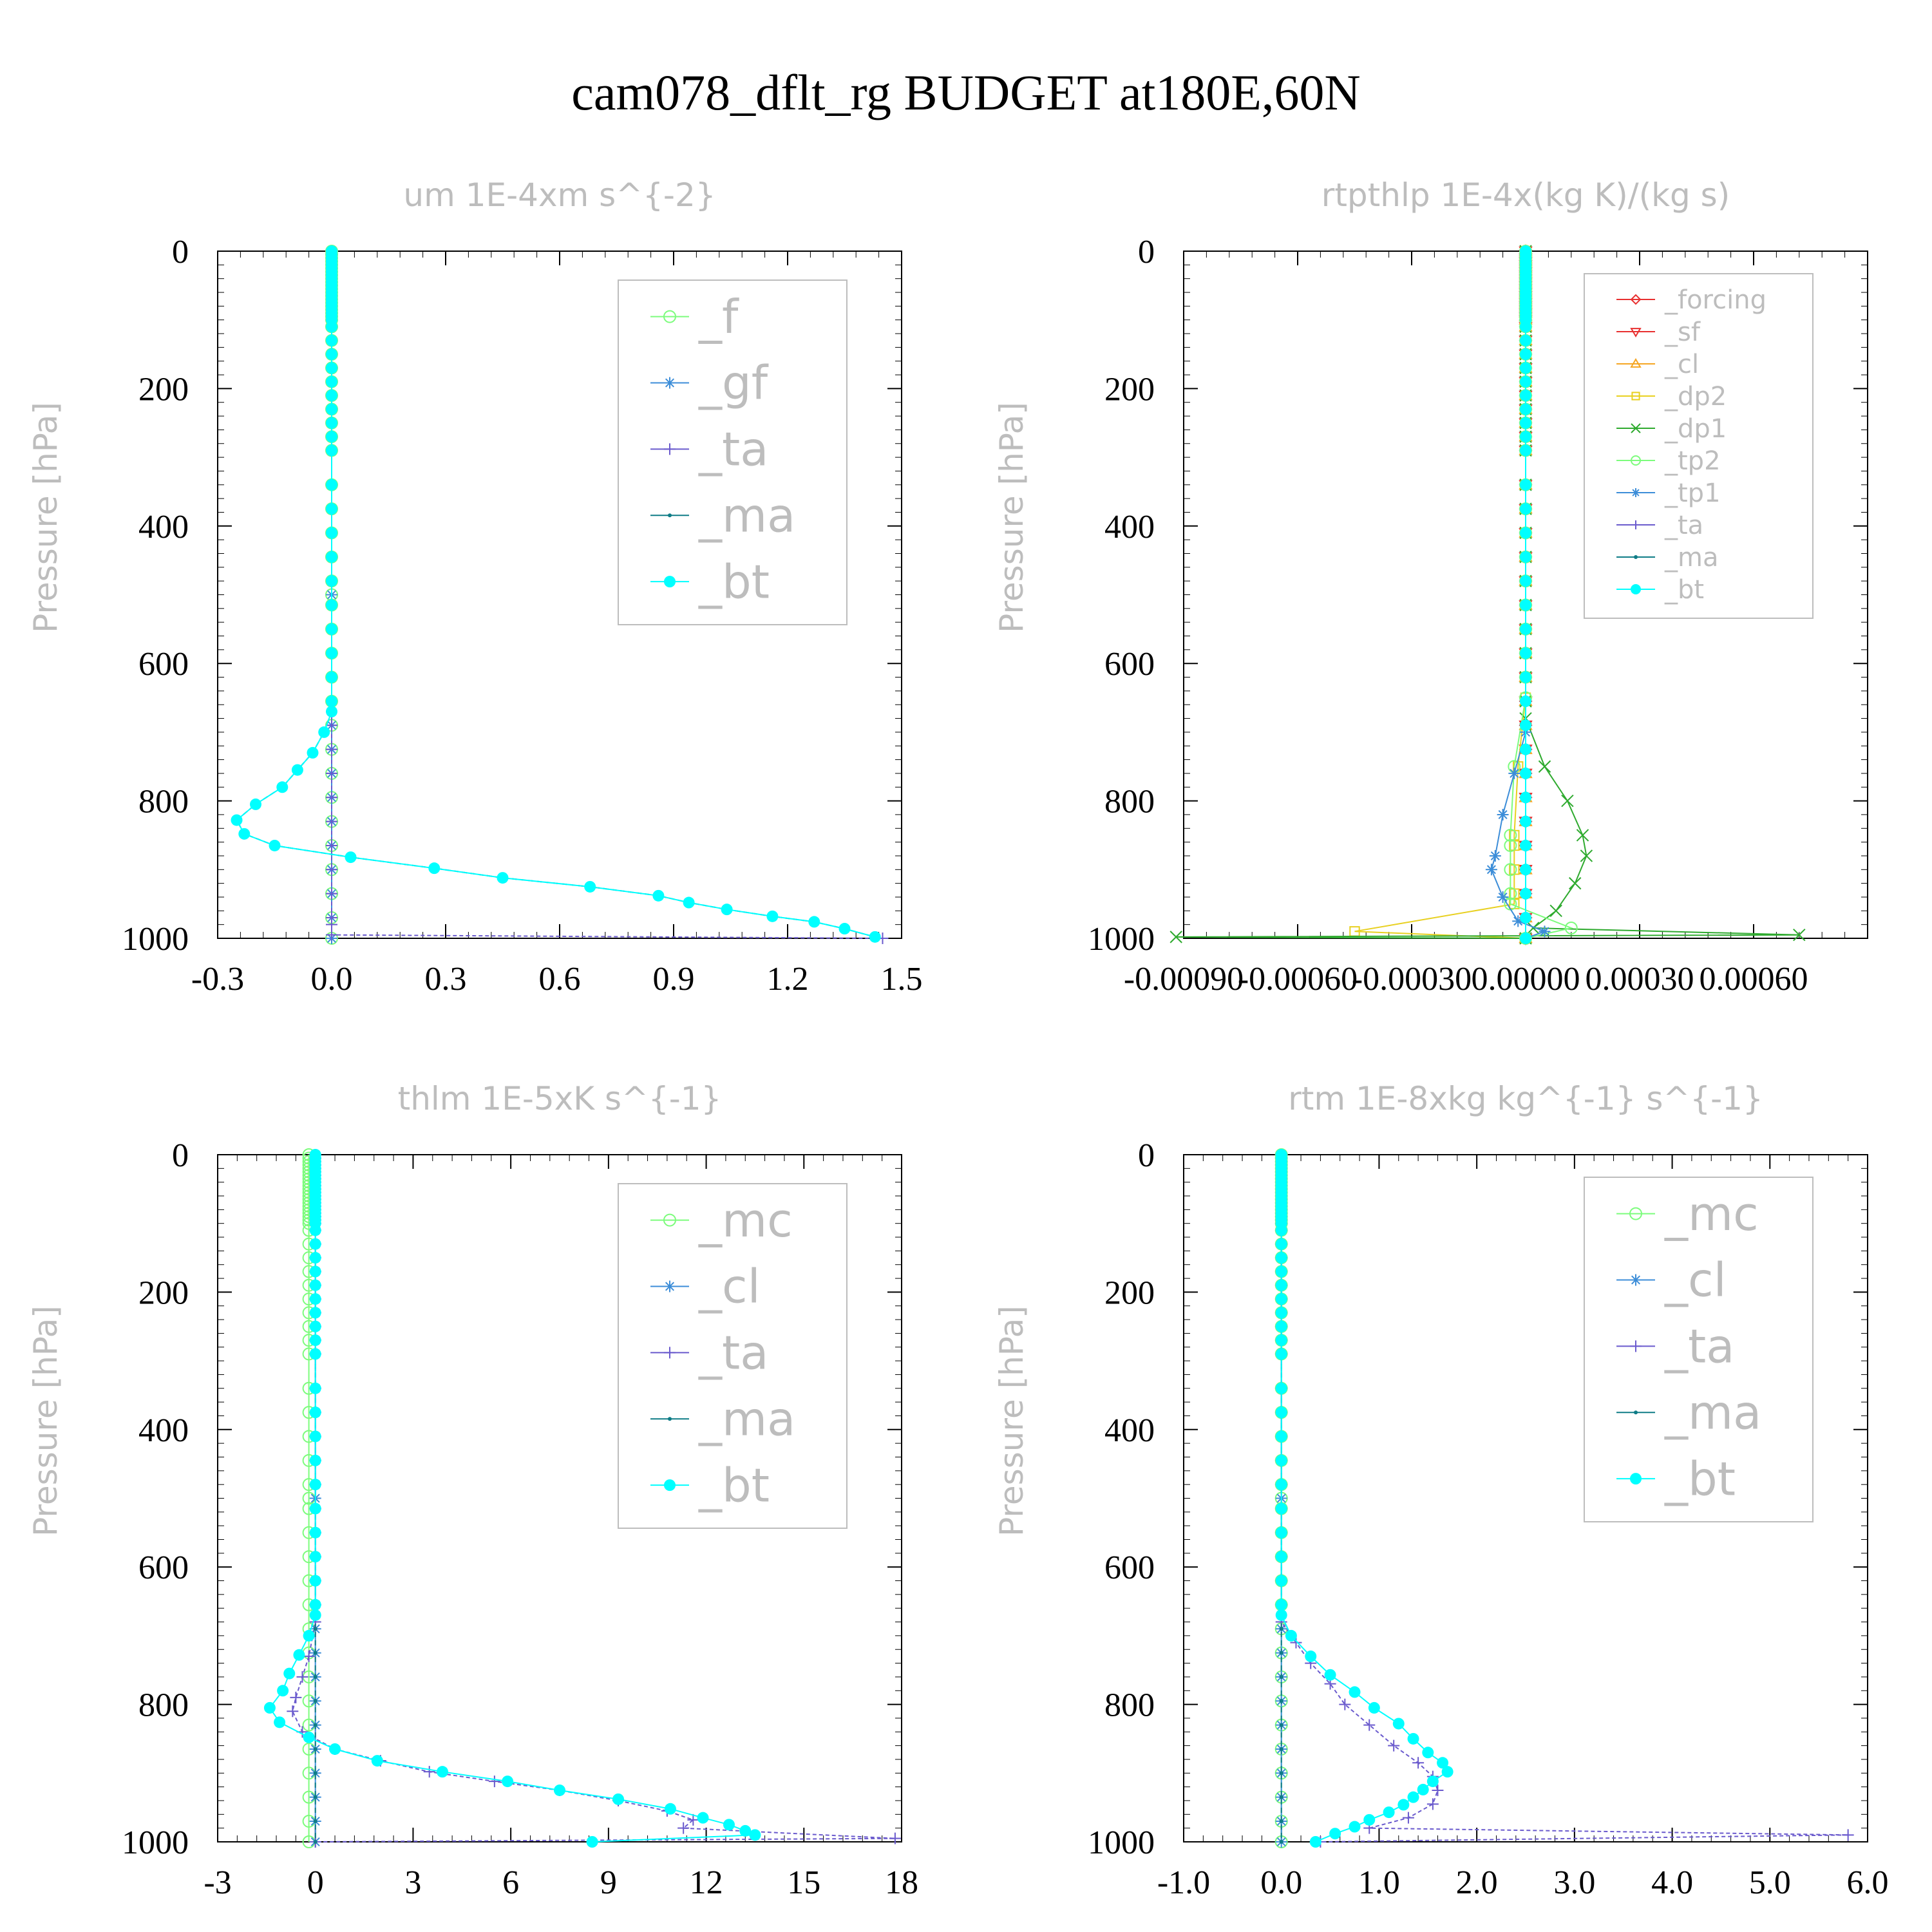 This screenshot has height=1932, width=1932. Describe the element at coordinates (1364, 1498) in the screenshot. I see `series-line` at that location.